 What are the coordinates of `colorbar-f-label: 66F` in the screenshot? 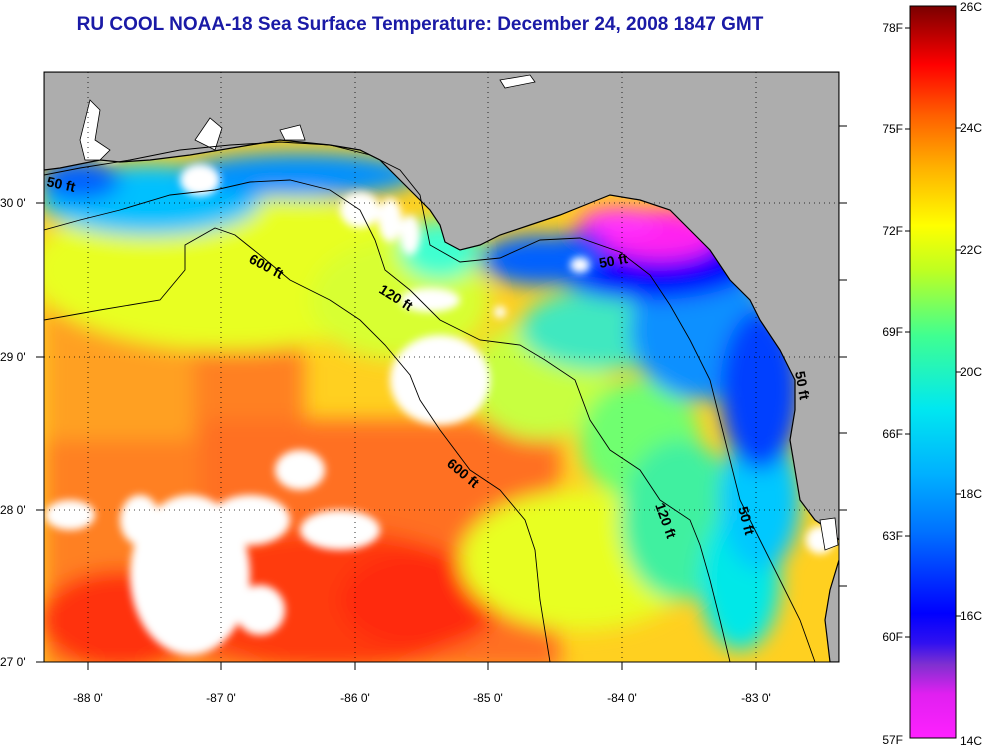 It's located at (892, 434).